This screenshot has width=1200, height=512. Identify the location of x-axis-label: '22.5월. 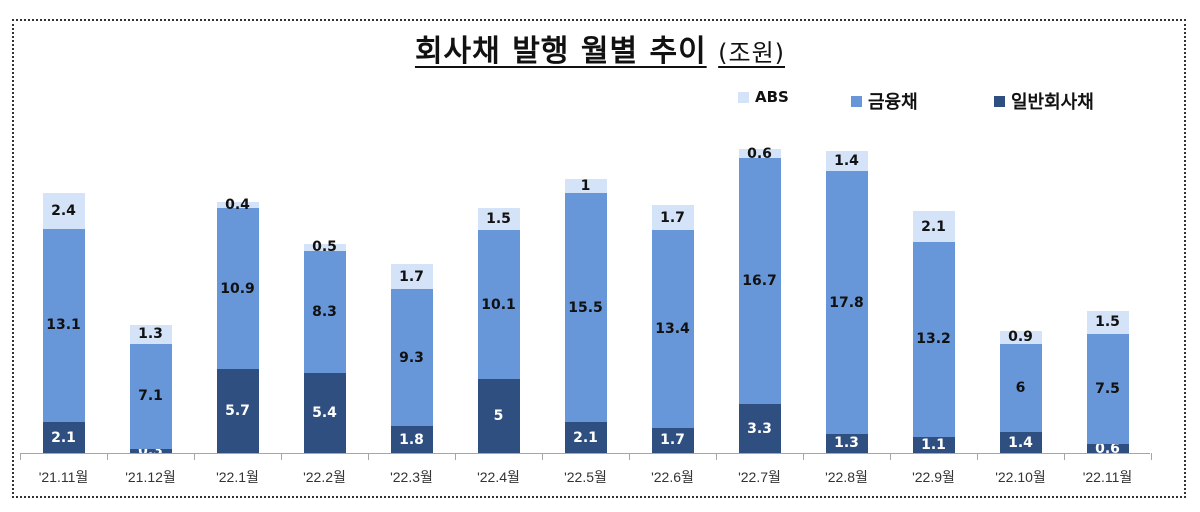
(585, 477).